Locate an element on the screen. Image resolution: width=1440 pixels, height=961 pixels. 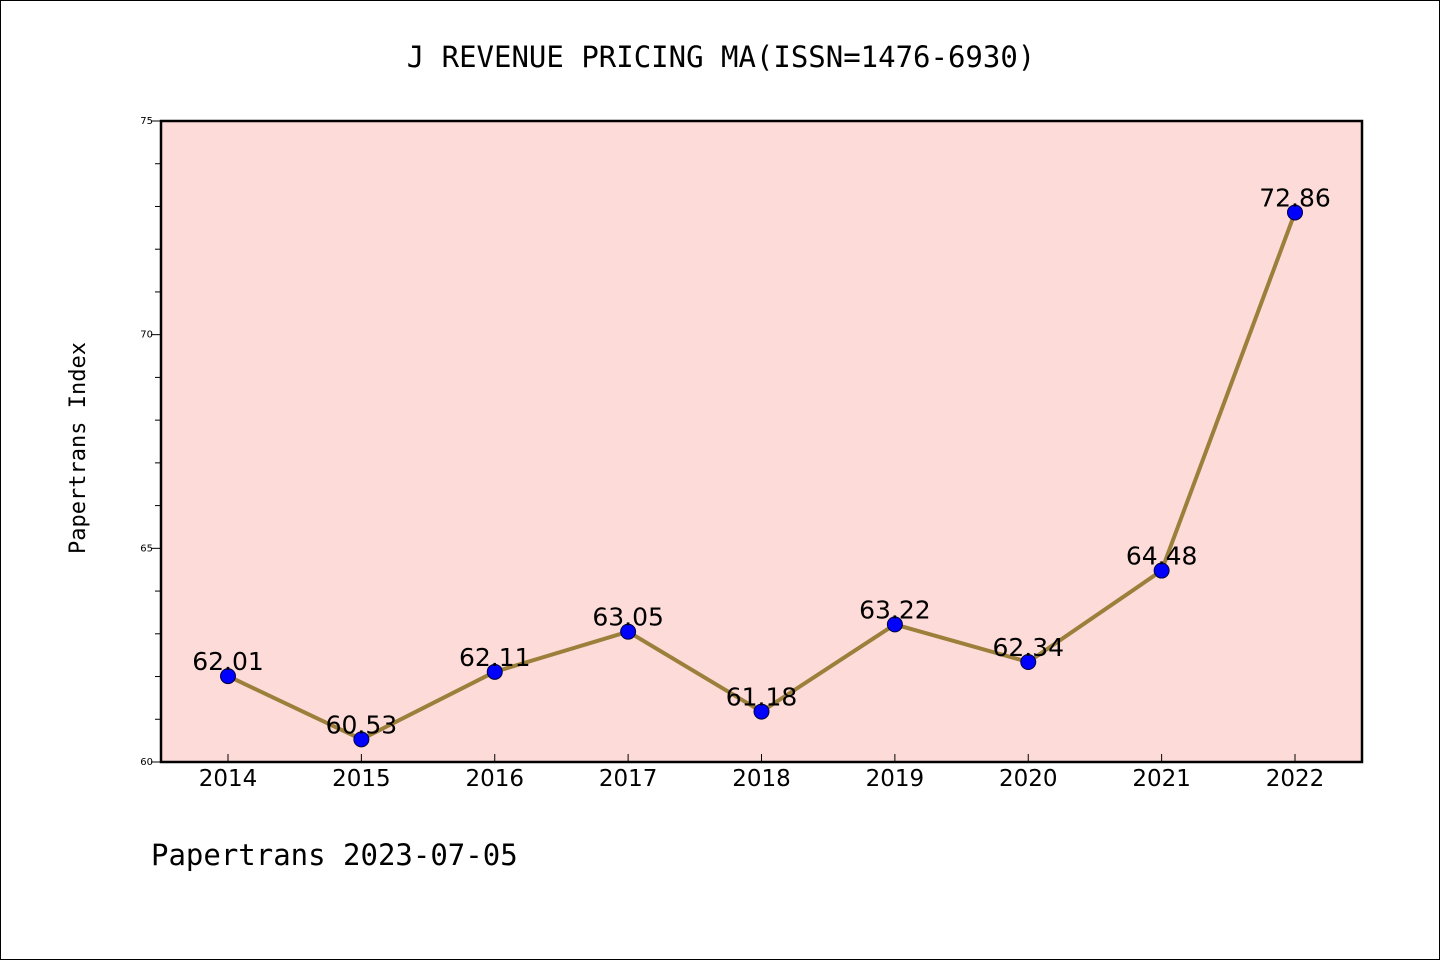
data-point-2022 is located at coordinates (1295, 212).